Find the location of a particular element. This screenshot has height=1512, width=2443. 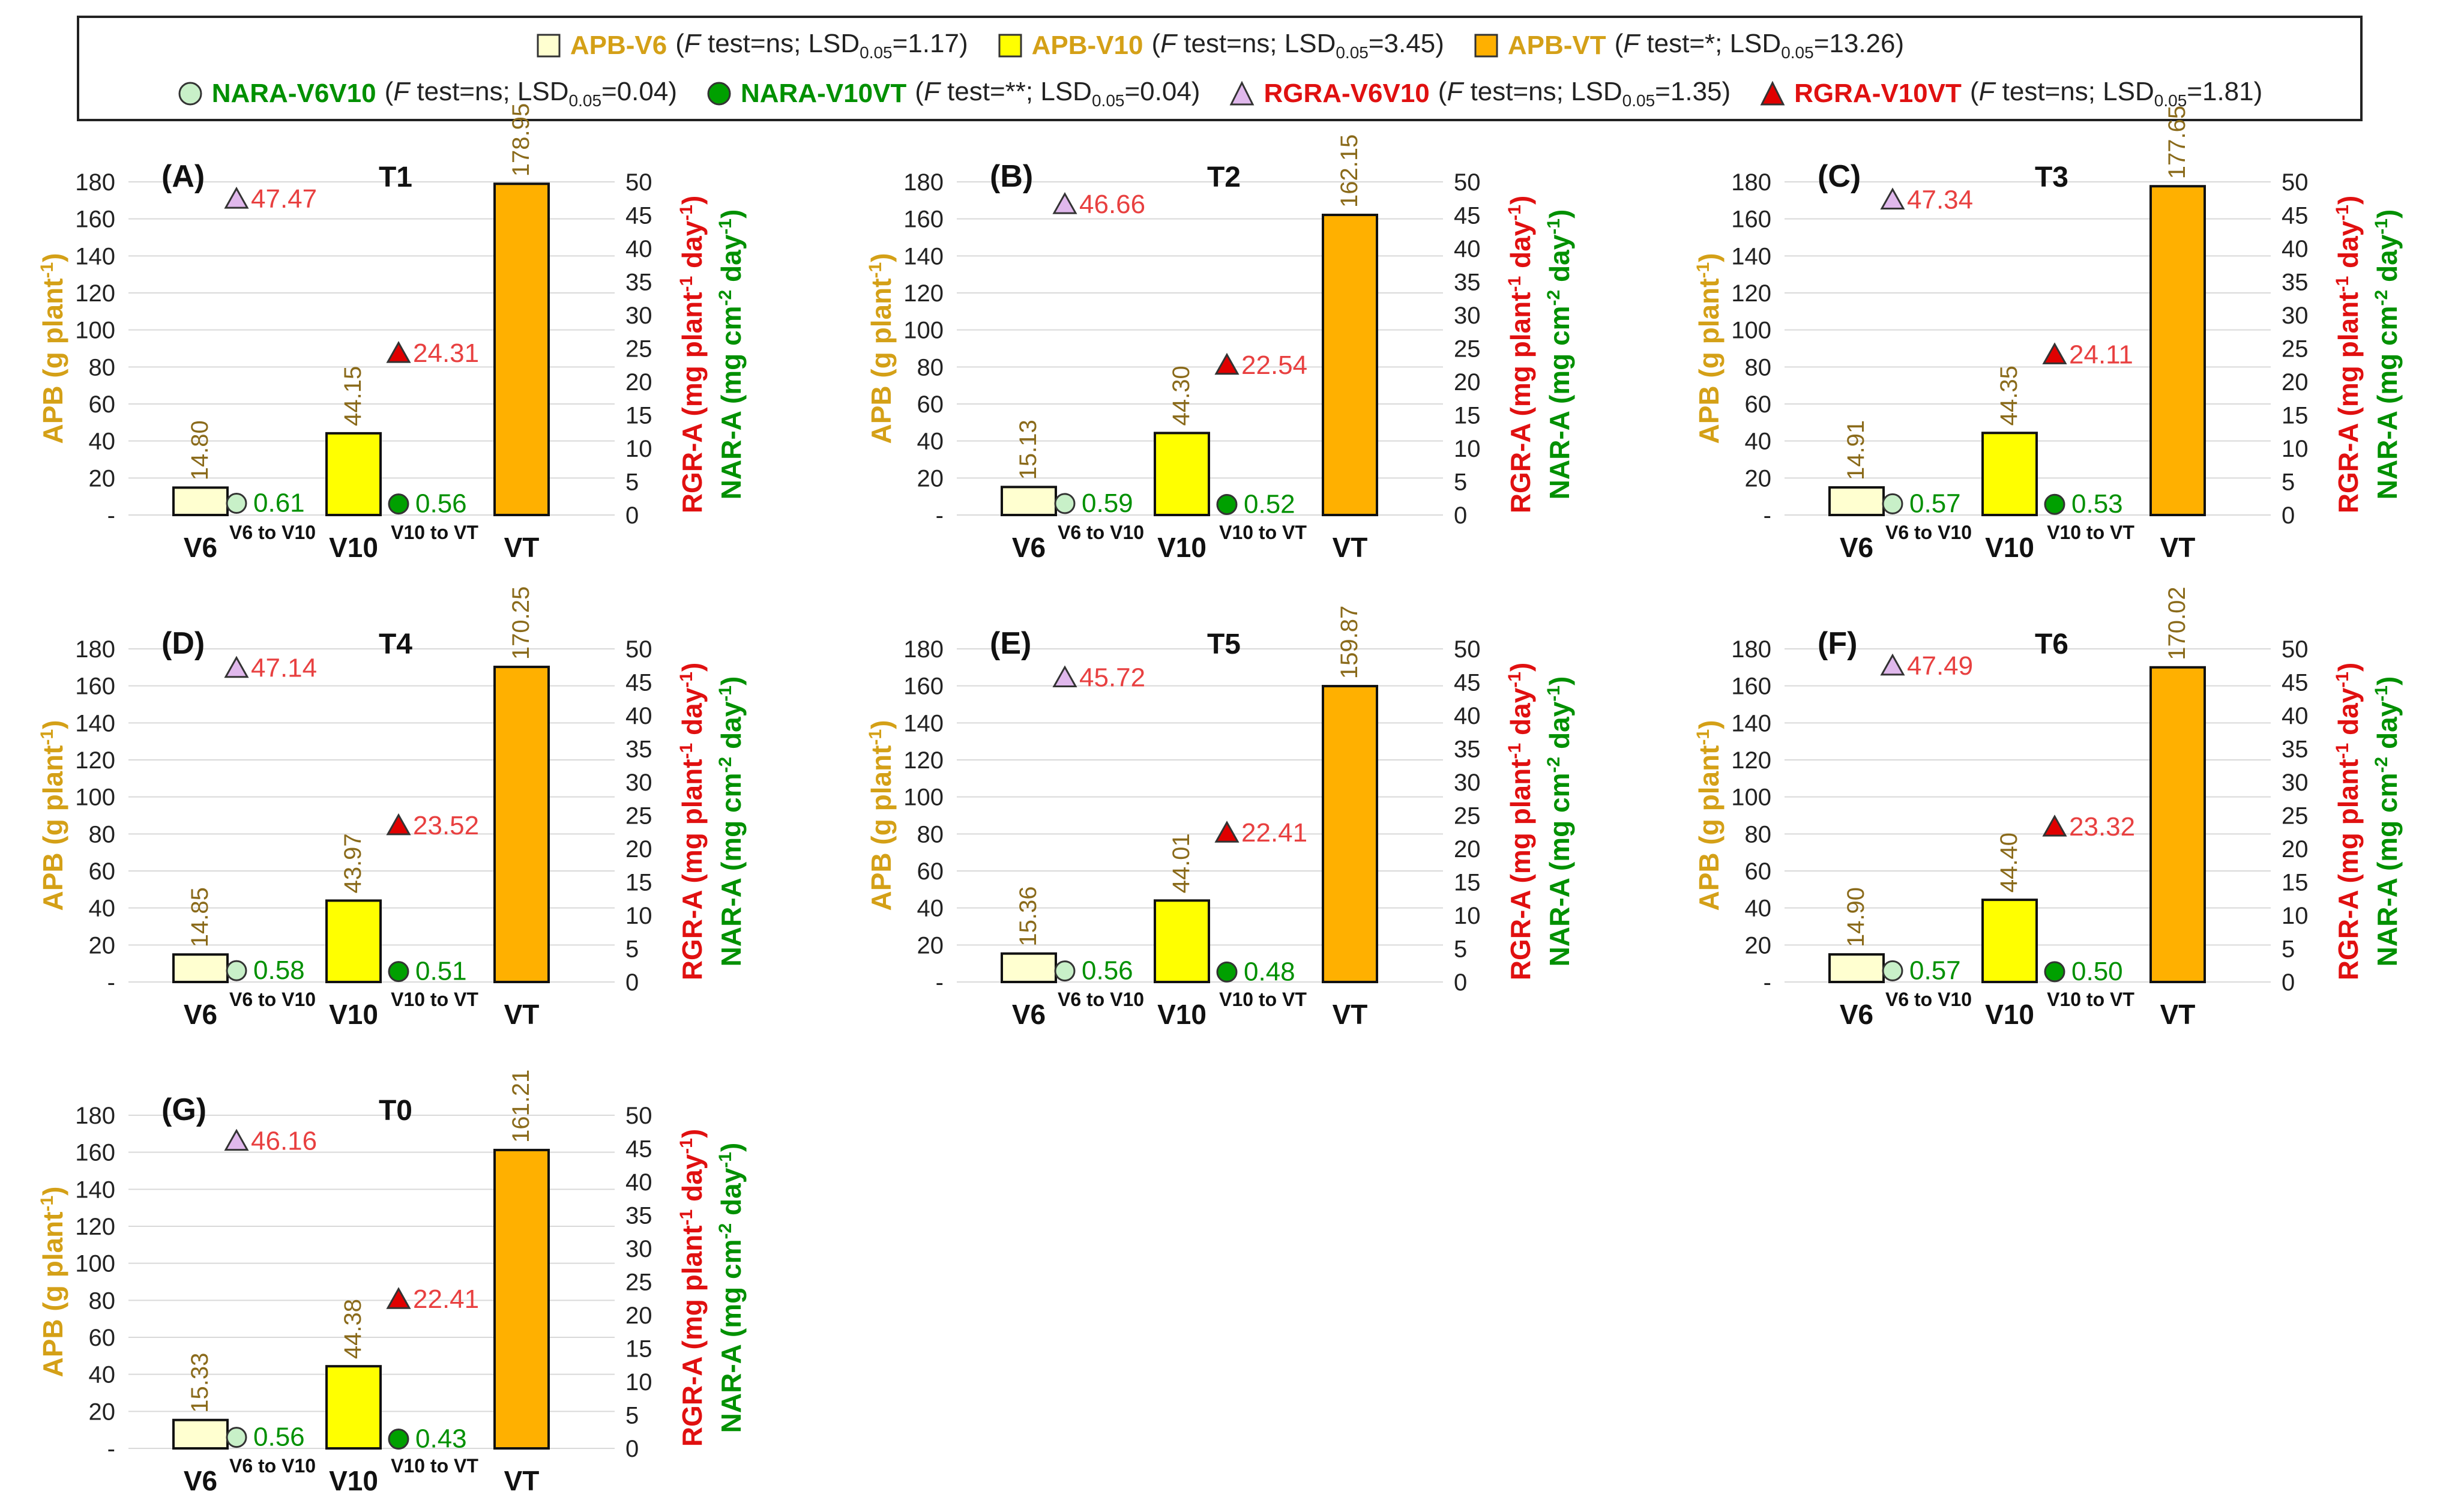

bar-value-label: 14.90 is located at coordinates (1856, 917).